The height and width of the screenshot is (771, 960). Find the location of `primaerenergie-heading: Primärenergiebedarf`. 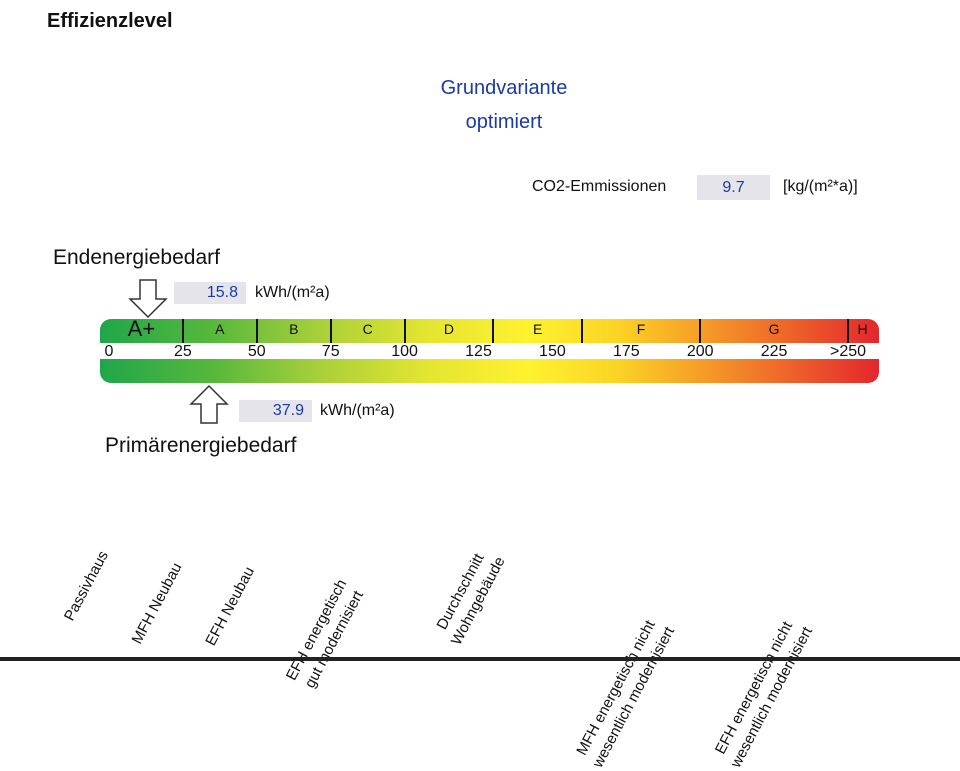

primaerenergie-heading: Primärenergiebedarf is located at coordinates (201, 445).